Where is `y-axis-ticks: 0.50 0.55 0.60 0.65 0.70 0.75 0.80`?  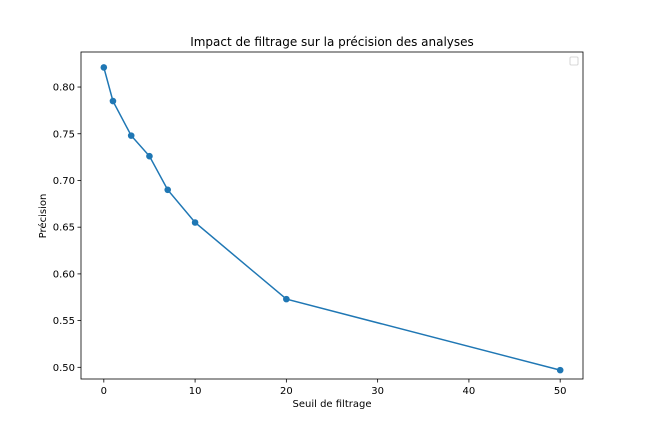 y-axis-ticks: 0.50 0.55 0.60 0.65 0.70 0.75 0.80 is located at coordinates (67, 228).